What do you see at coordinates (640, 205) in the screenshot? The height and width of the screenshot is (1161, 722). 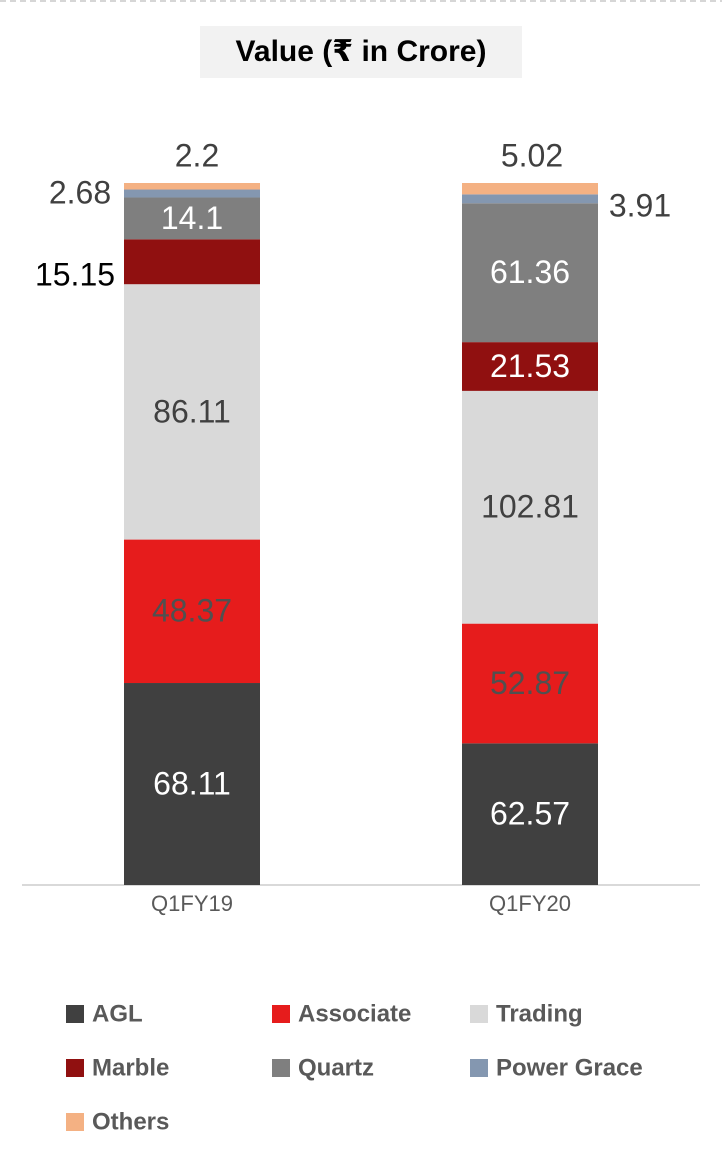 I see `data-label: 3.91` at bounding box center [640, 205].